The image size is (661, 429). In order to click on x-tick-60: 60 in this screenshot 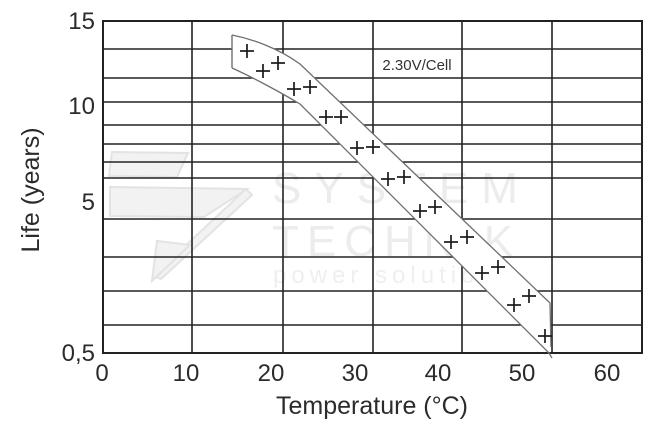, I will do `click(607, 373)`.